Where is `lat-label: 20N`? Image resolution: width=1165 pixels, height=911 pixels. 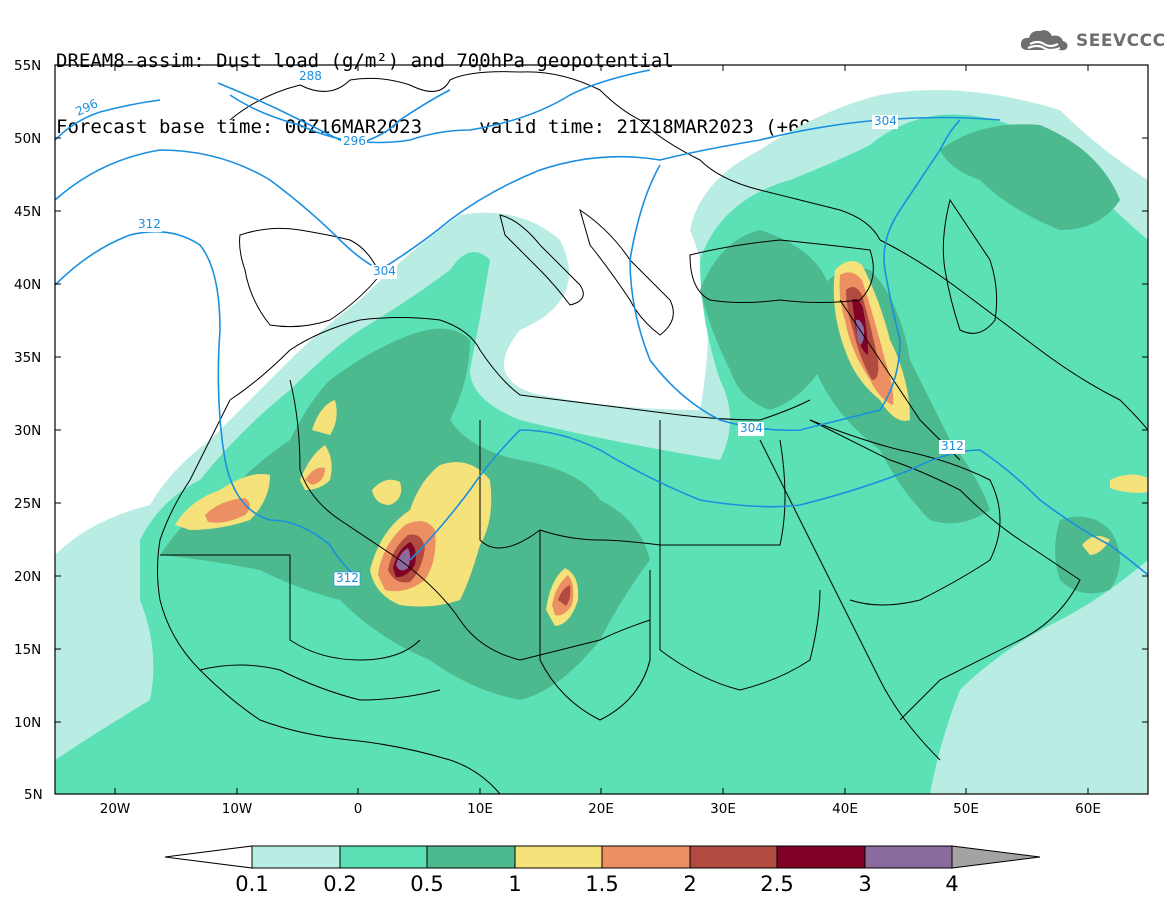
lat-label: 20N is located at coordinates (27, 577).